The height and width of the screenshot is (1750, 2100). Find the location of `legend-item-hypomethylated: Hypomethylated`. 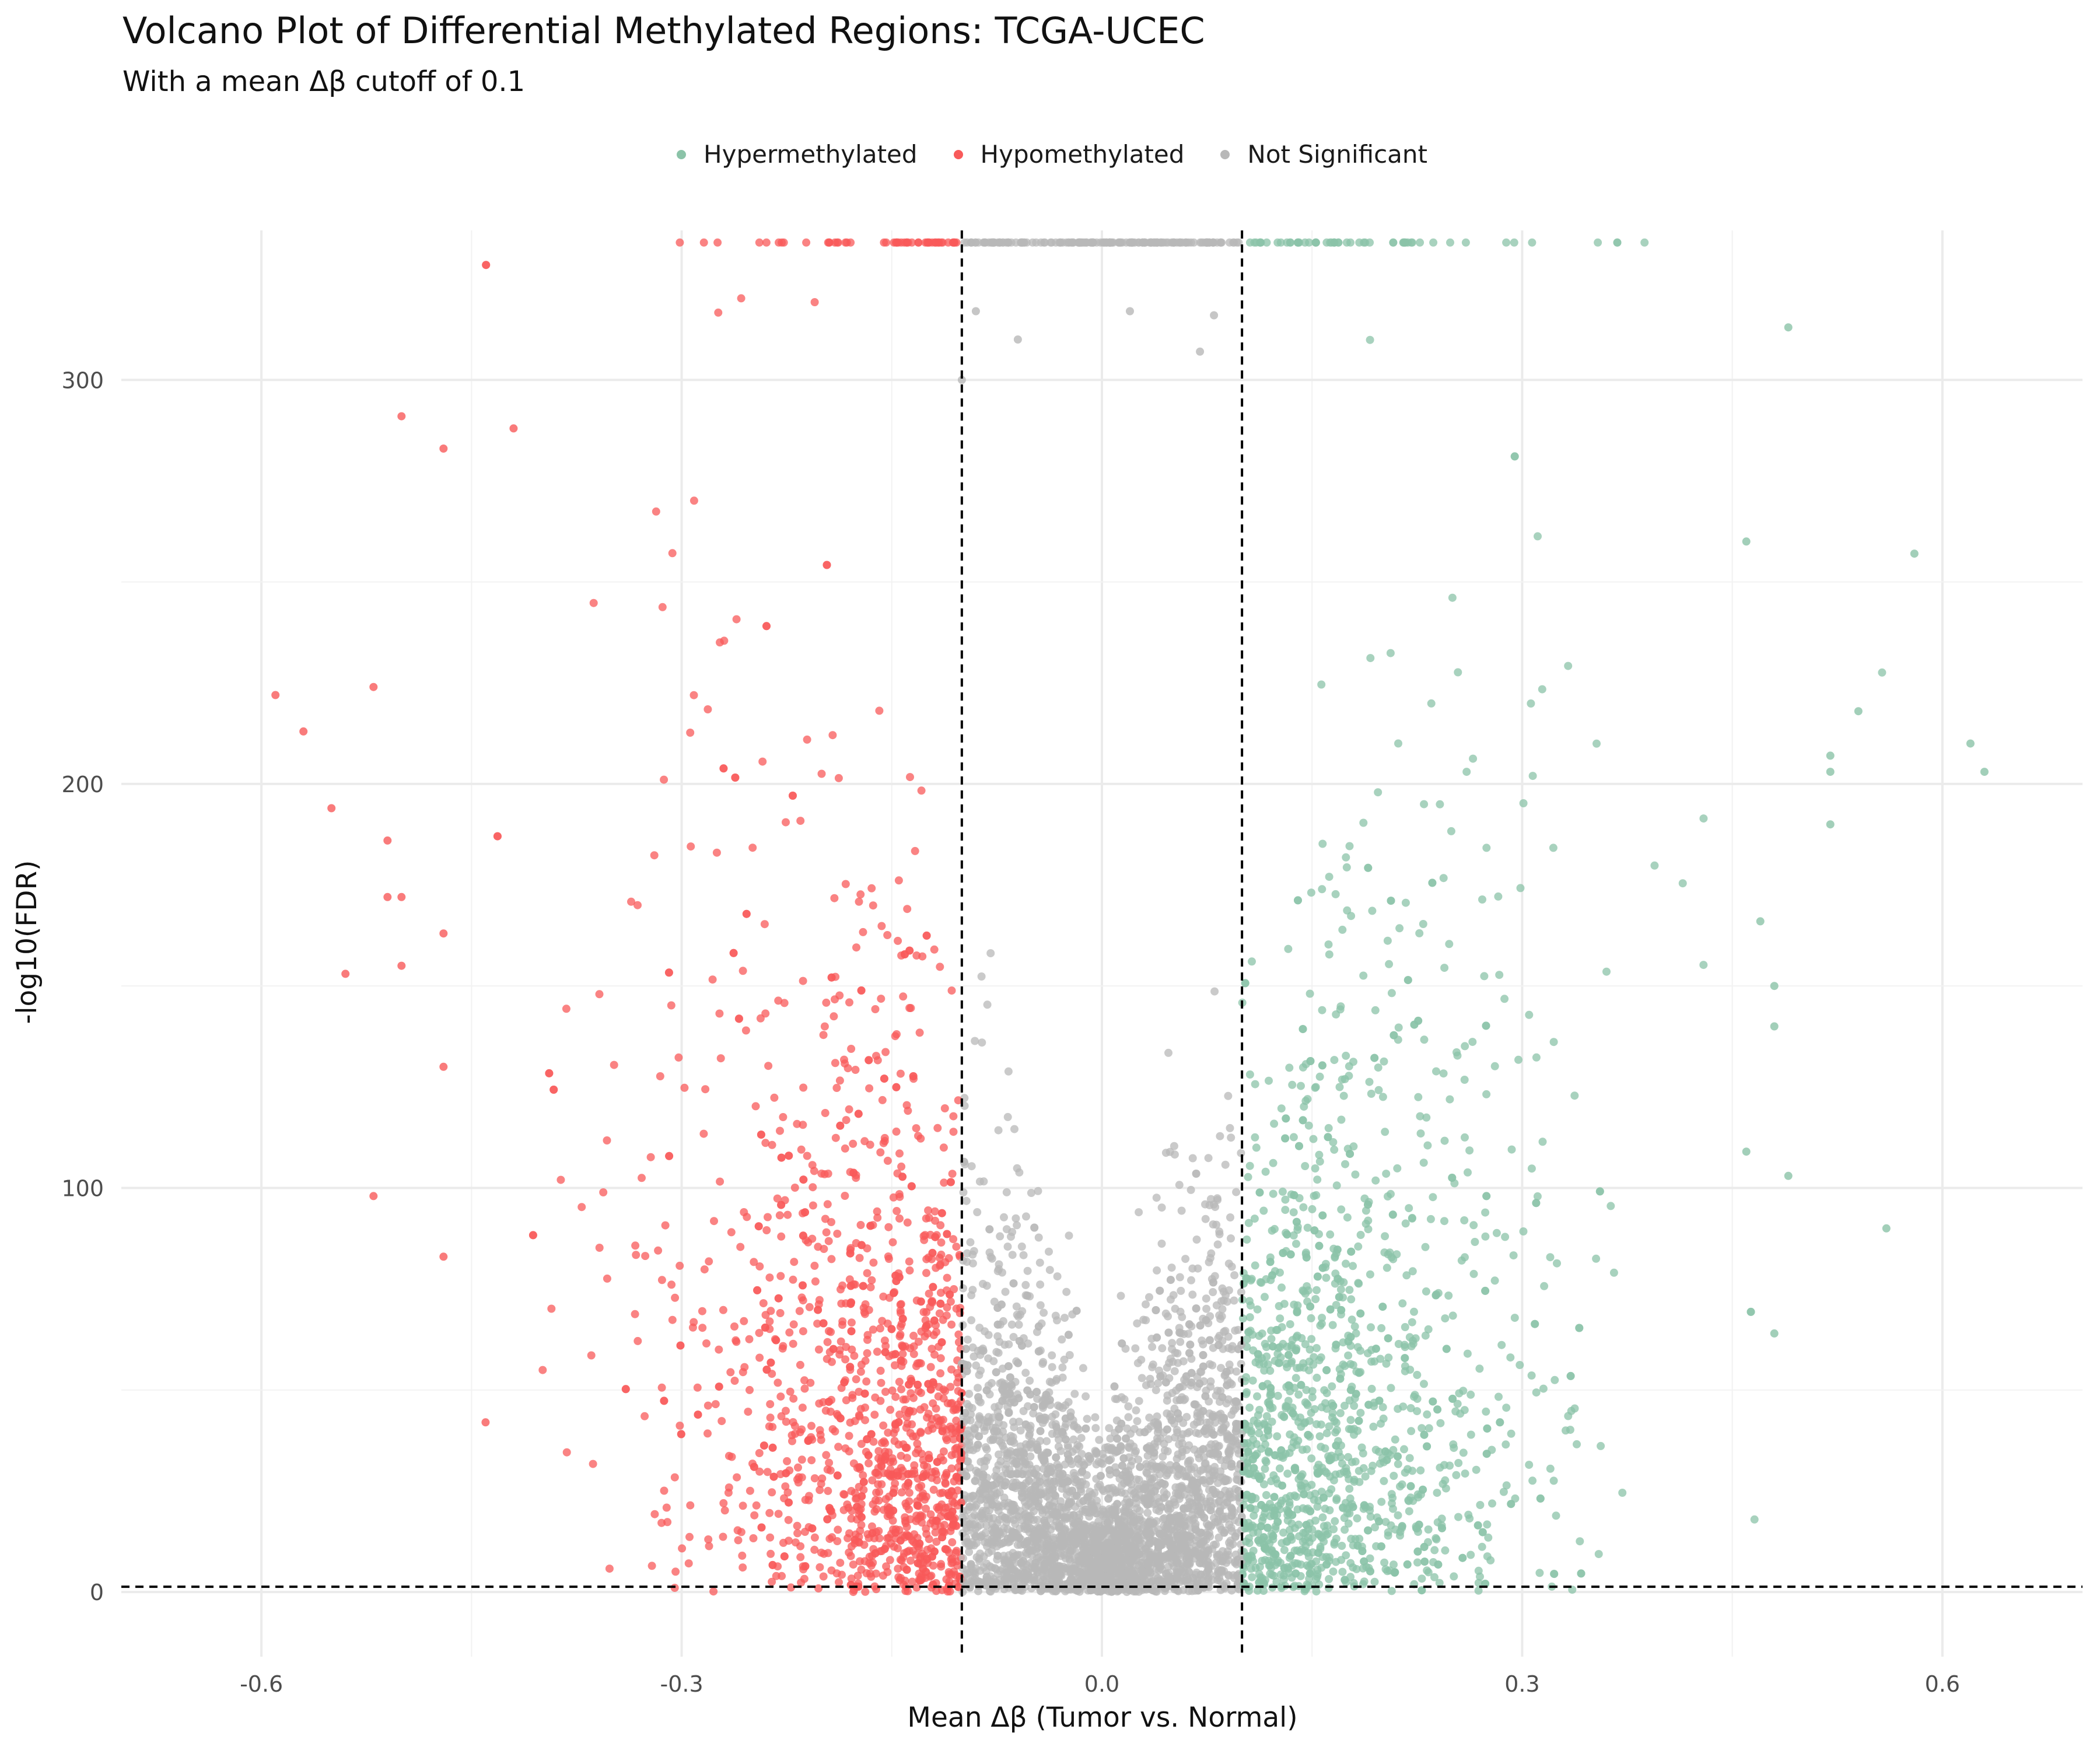

legend-item-hypomethylated: Hypomethylated is located at coordinates (1068, 154).